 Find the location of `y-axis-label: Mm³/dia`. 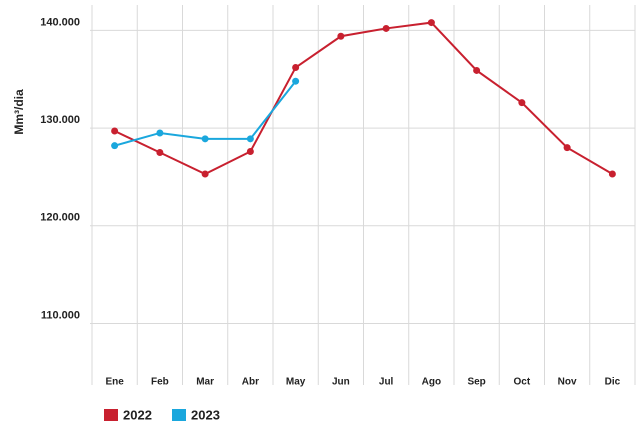

y-axis-label: Mm³/dia is located at coordinates (19, 112).